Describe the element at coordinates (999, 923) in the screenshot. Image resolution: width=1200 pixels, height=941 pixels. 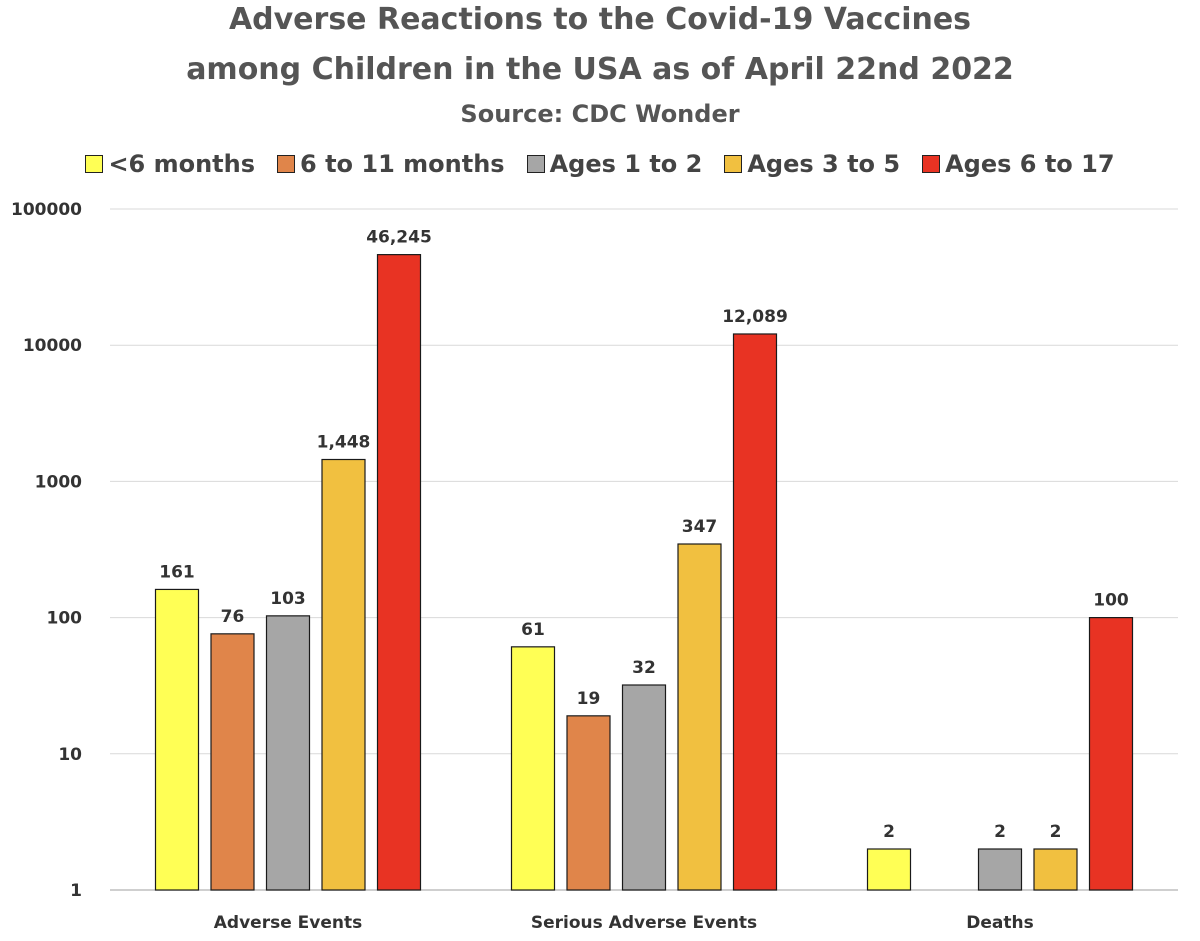
I see `x-category-label: Deaths` at that location.